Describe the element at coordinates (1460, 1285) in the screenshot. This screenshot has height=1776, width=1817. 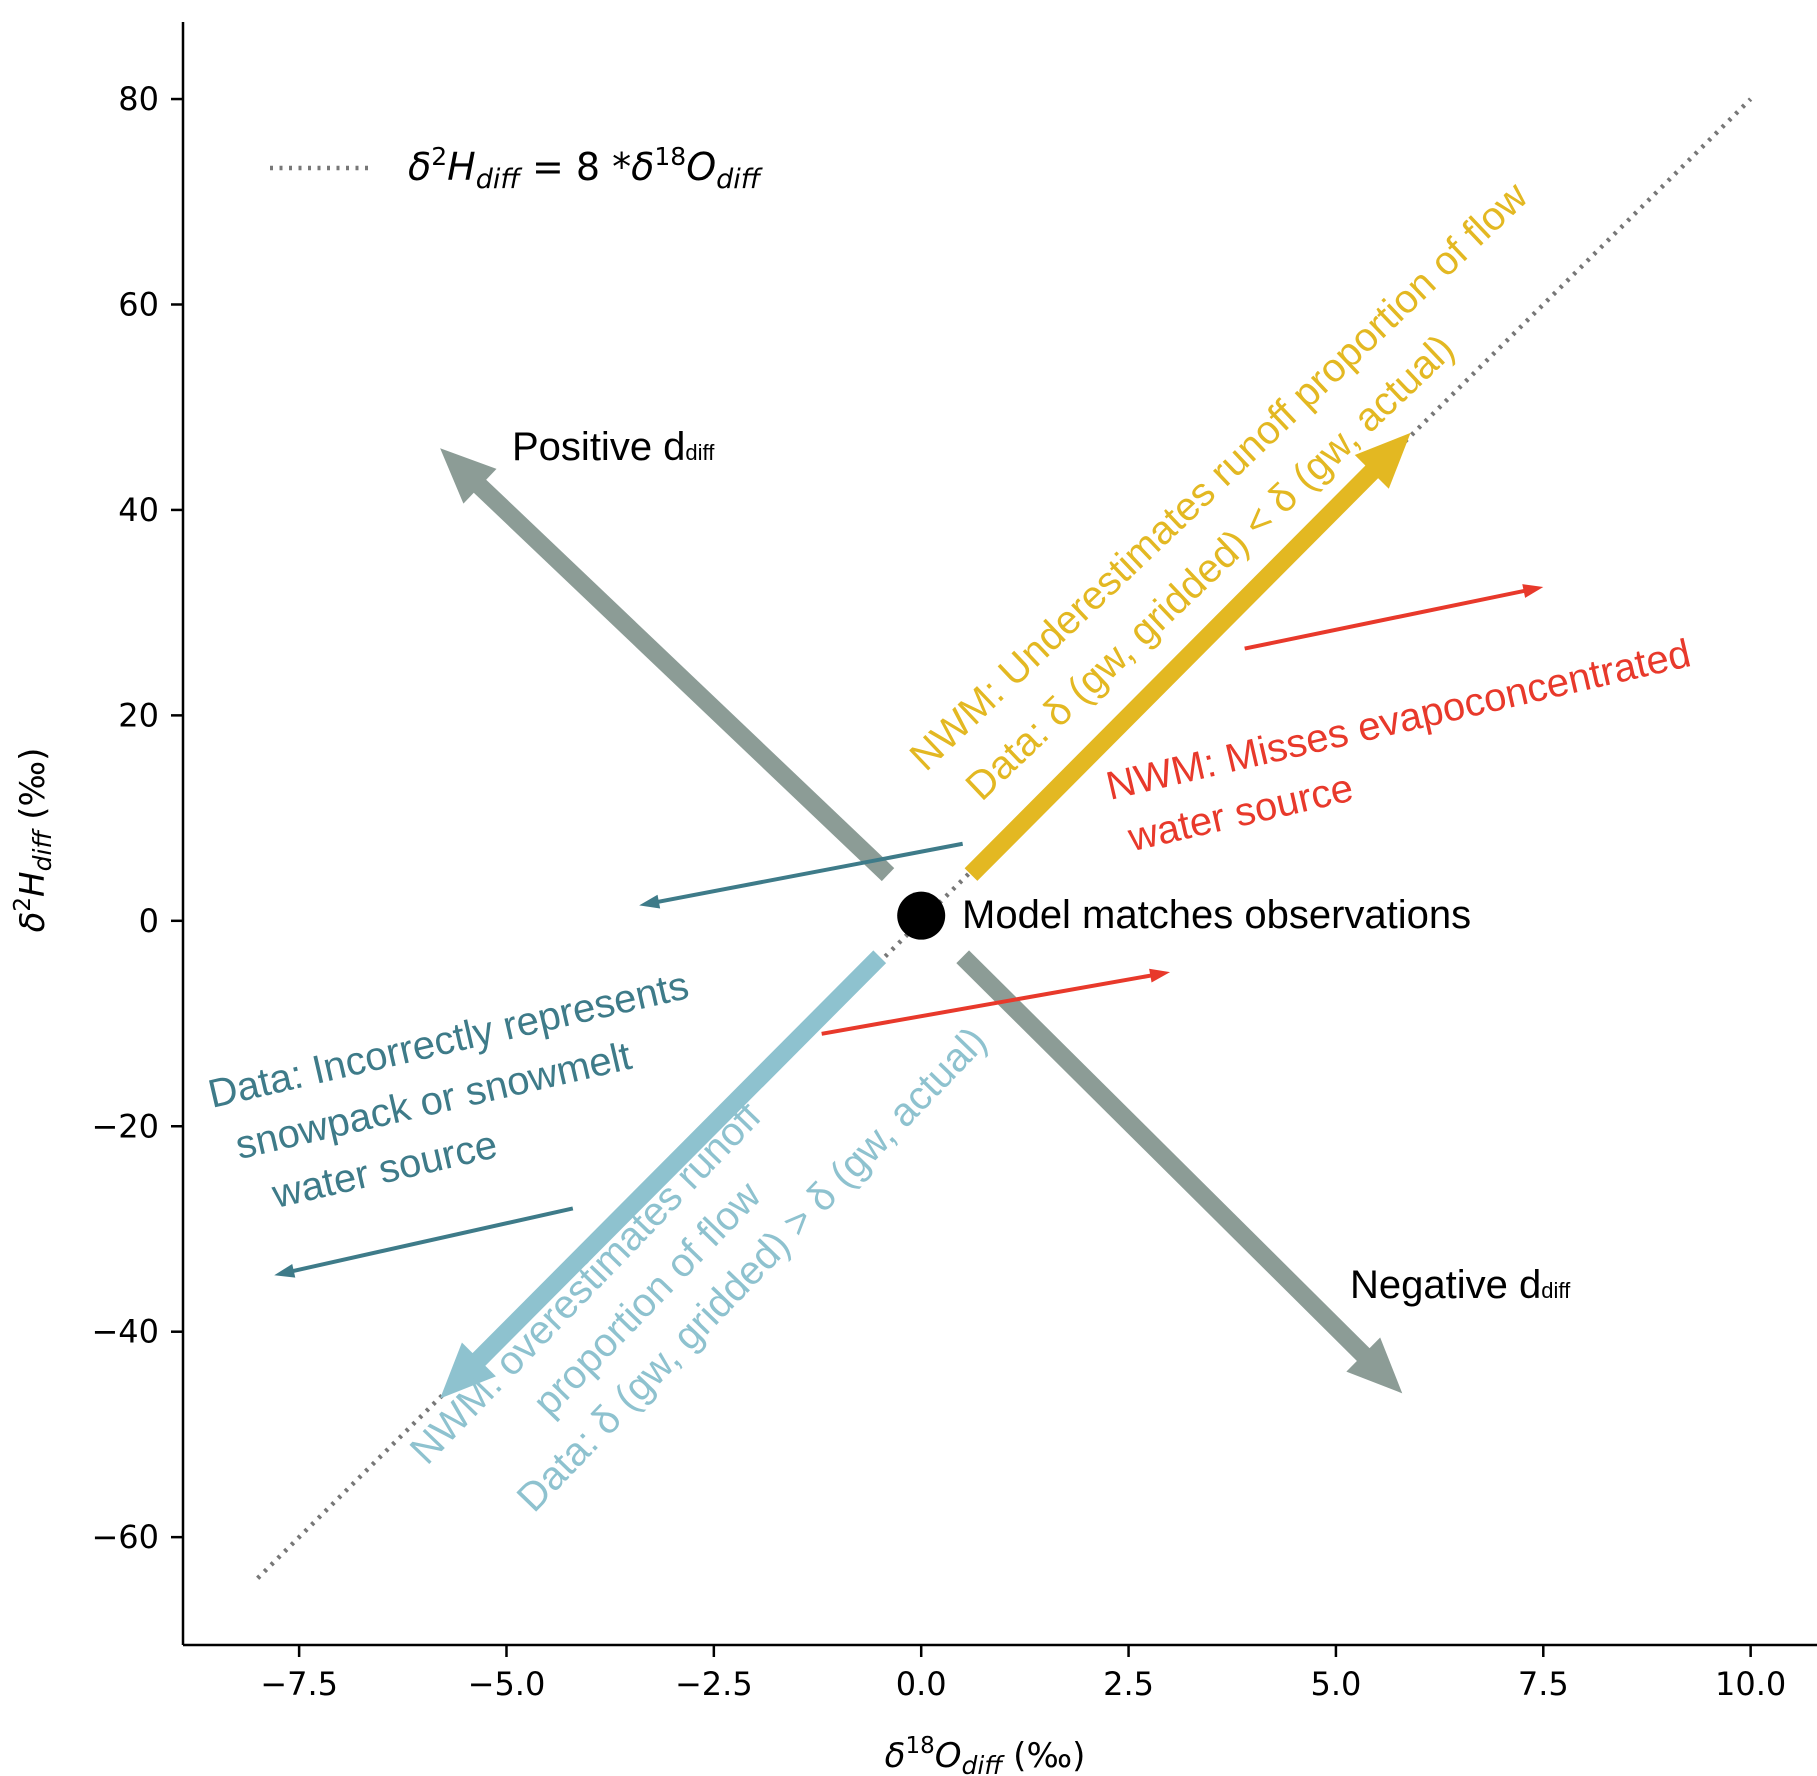
I see `negative-d-label: Negative ddiff` at that location.